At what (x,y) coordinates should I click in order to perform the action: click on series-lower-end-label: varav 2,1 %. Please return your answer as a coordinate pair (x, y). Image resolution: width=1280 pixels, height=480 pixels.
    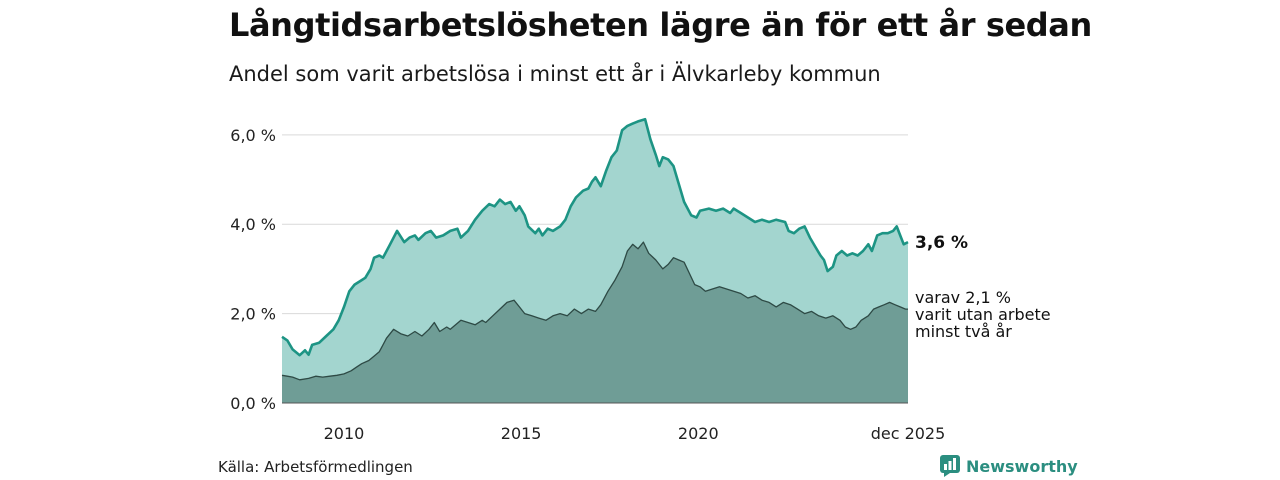
    Looking at the image, I should click on (963, 297).